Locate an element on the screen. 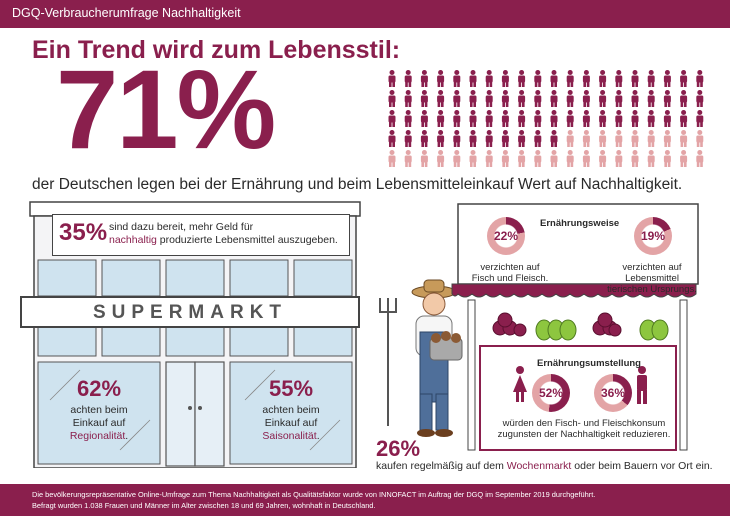 This screenshot has height=516, width=730. label-19-line2: Lebensmittel is located at coordinates (652, 278).